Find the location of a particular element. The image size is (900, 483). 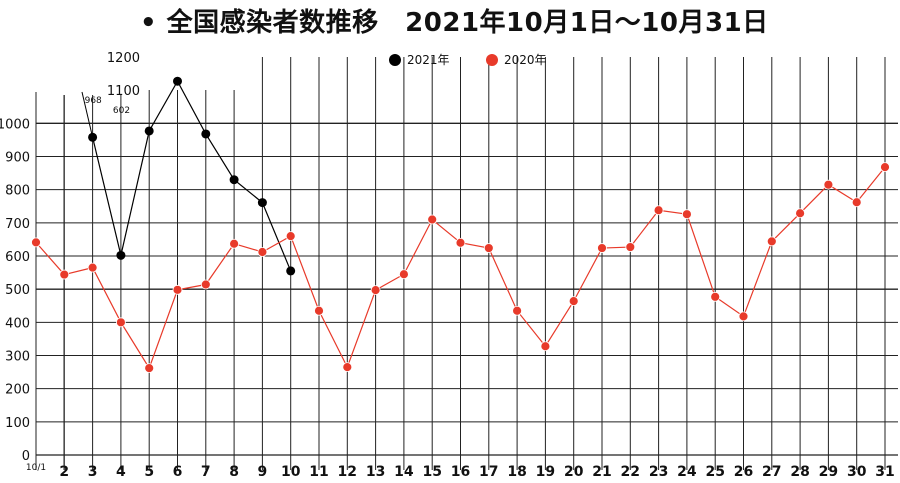

y-tick-label: 1200 is located at coordinates (123, 58).